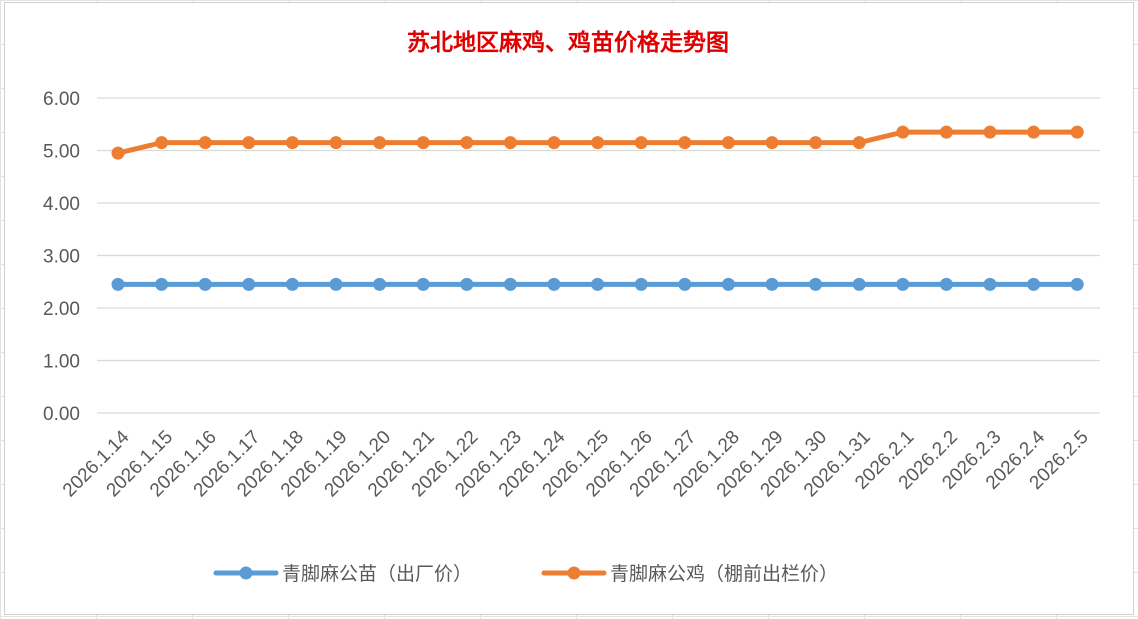  Describe the element at coordinates (377, 574) in the screenshot. I see `legend-label: 青脚麻公苗（出厂价）` at that location.